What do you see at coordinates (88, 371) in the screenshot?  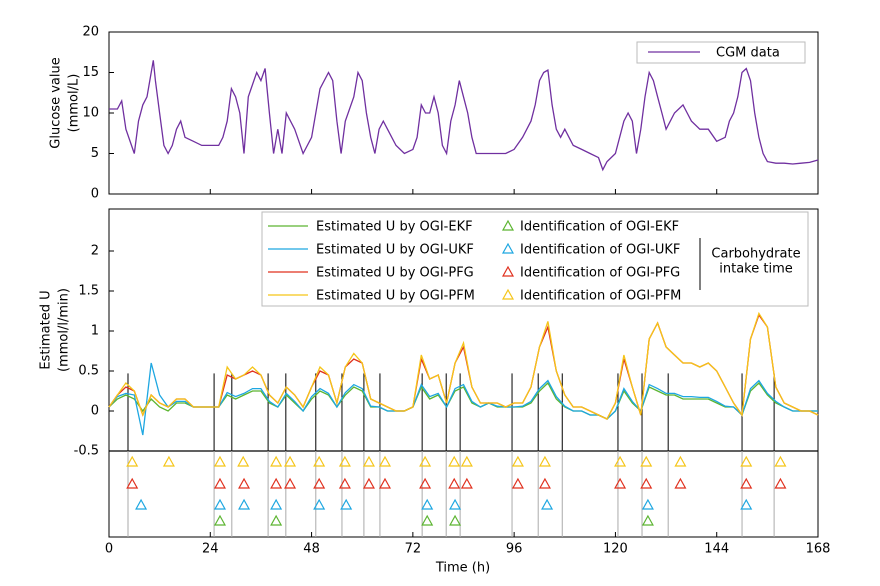 I see `y-tick-label: 0.5` at bounding box center [88, 371].